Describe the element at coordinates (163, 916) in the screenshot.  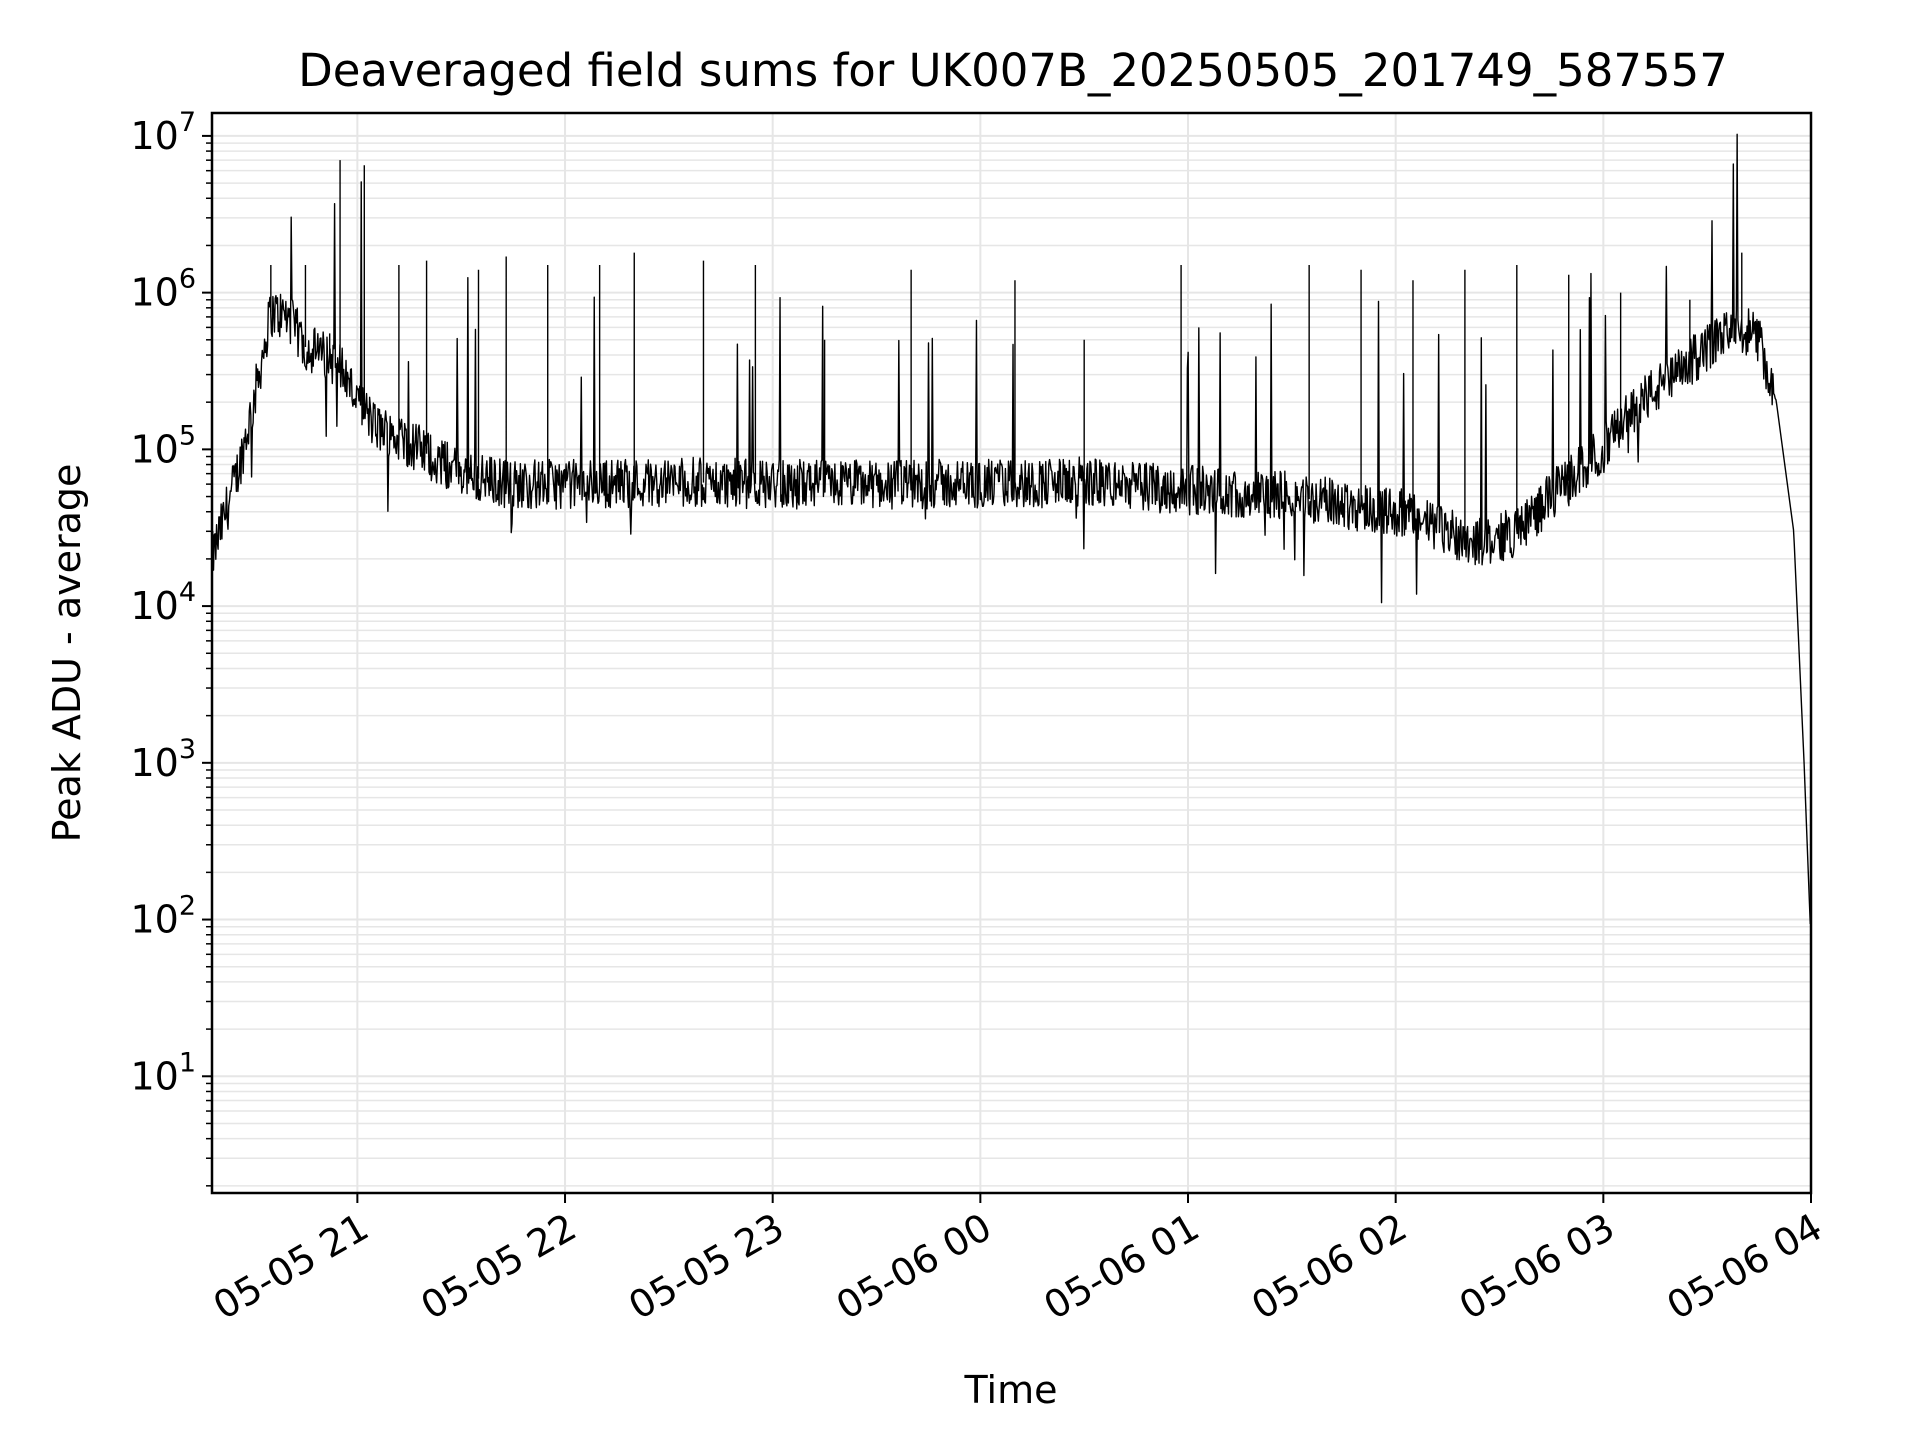
I see `y-tick-label: 10²` at that location.